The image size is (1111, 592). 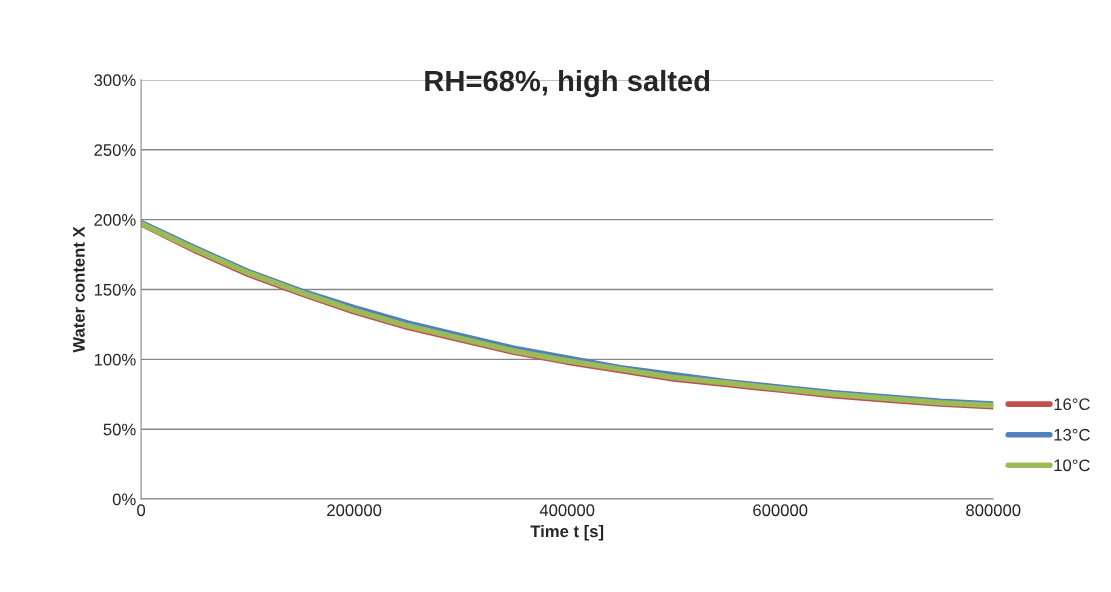 What do you see at coordinates (780, 510) in the screenshot?
I see `x-tick-label: 600000` at bounding box center [780, 510].